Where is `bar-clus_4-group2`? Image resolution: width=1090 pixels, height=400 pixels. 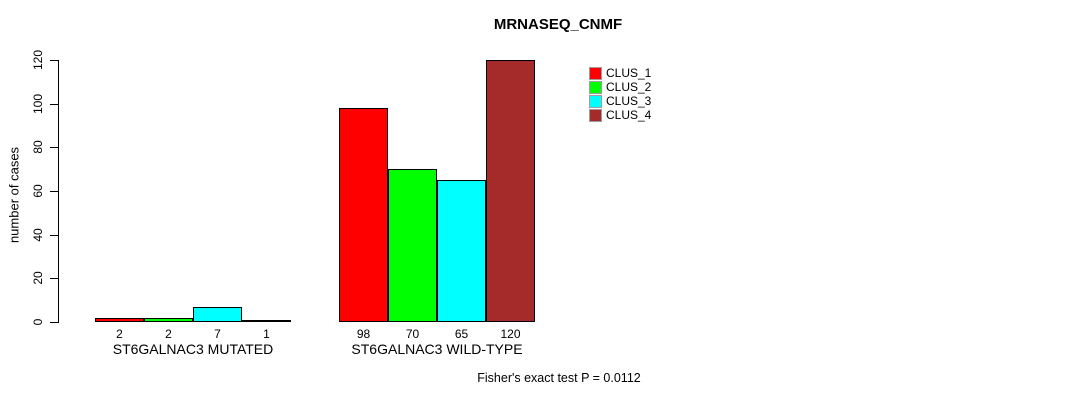 bar-clus_4-group2 is located at coordinates (510, 191).